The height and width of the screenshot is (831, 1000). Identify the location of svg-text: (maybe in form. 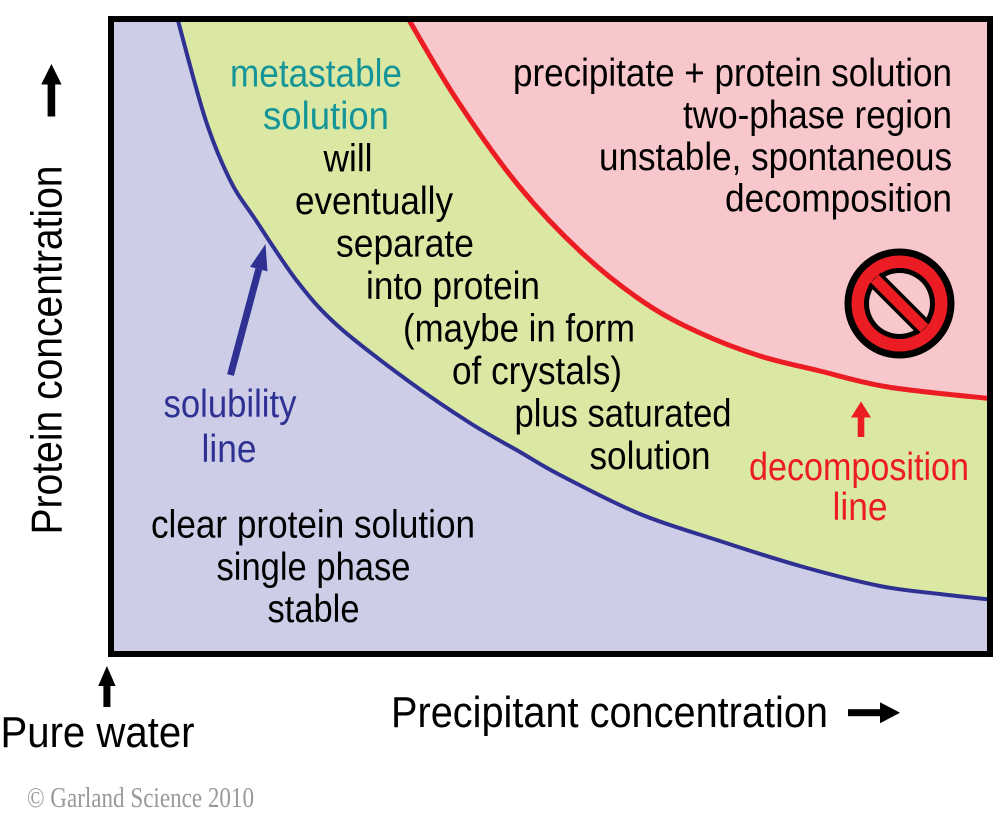
(519, 329).